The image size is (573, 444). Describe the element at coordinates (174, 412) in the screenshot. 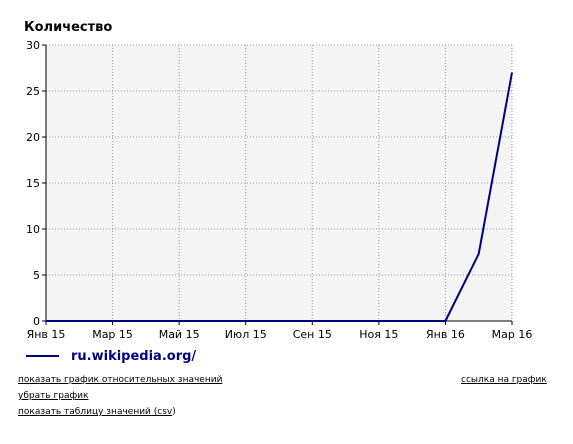

I see `table-suffix: )` at that location.